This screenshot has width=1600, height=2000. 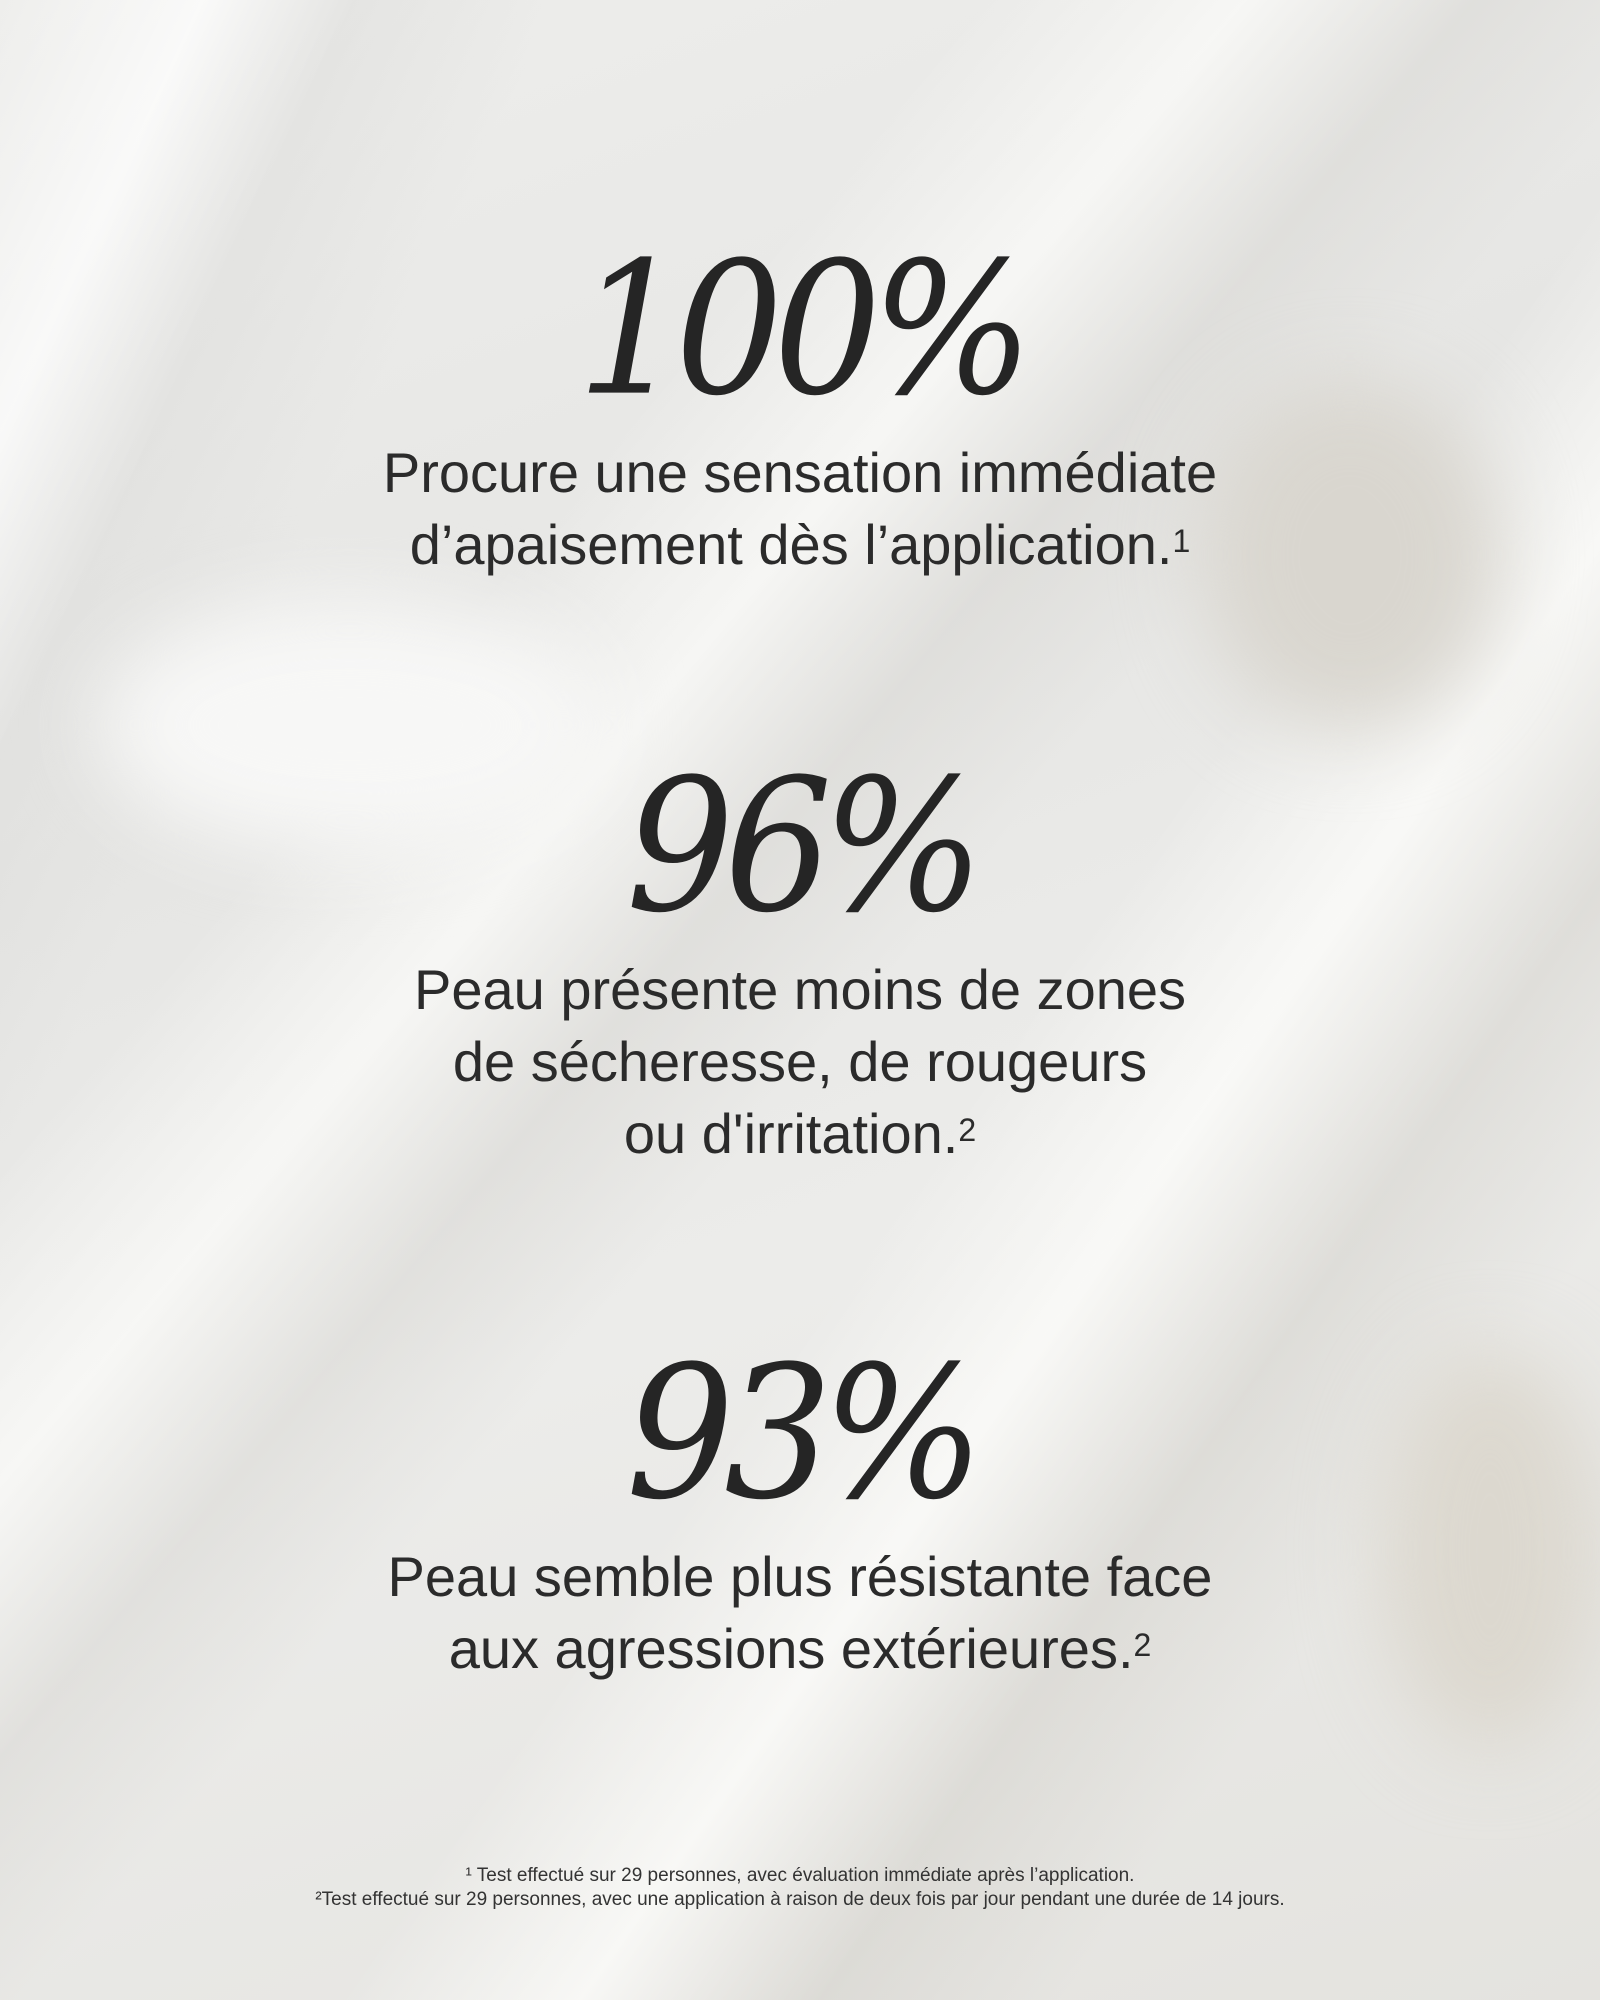 What do you see at coordinates (800, 472) in the screenshot?
I see `description-line: Procure une sensation immédiate` at bounding box center [800, 472].